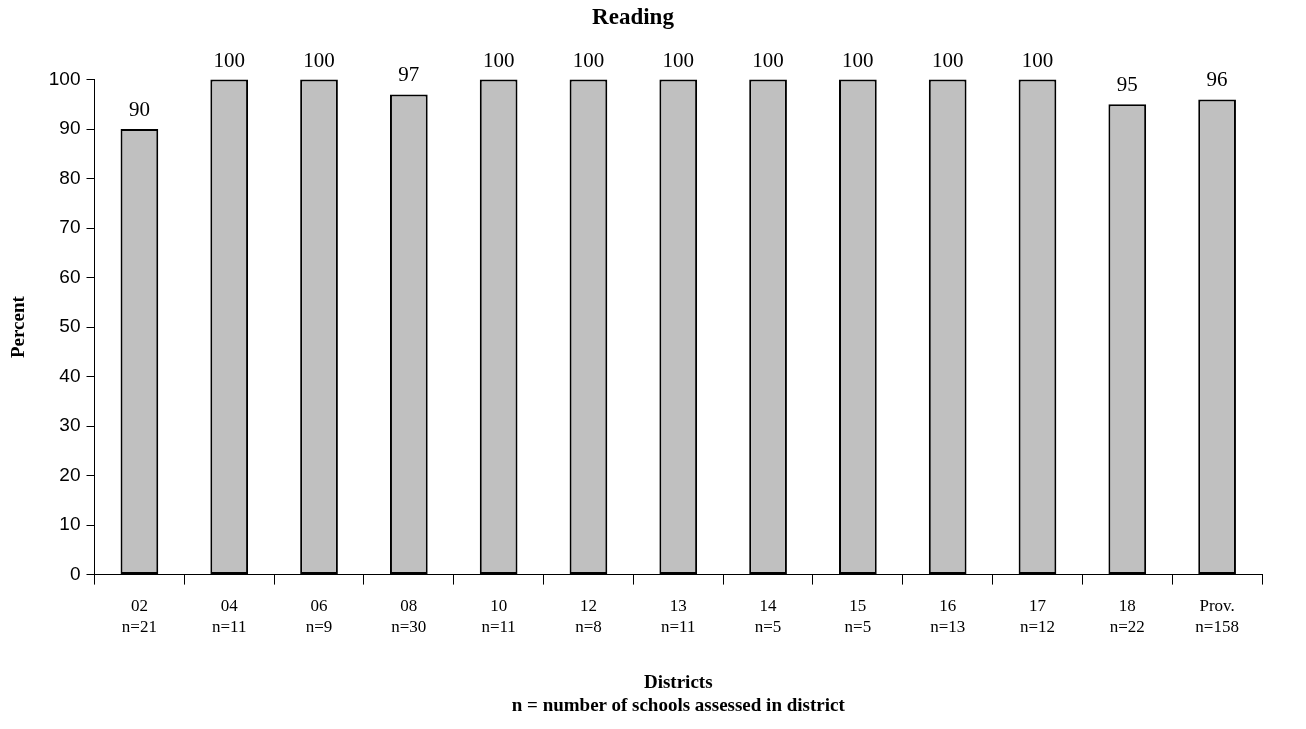  What do you see at coordinates (678, 616) in the screenshot?
I see `x-tick-label: 13 n=11` at bounding box center [678, 616].